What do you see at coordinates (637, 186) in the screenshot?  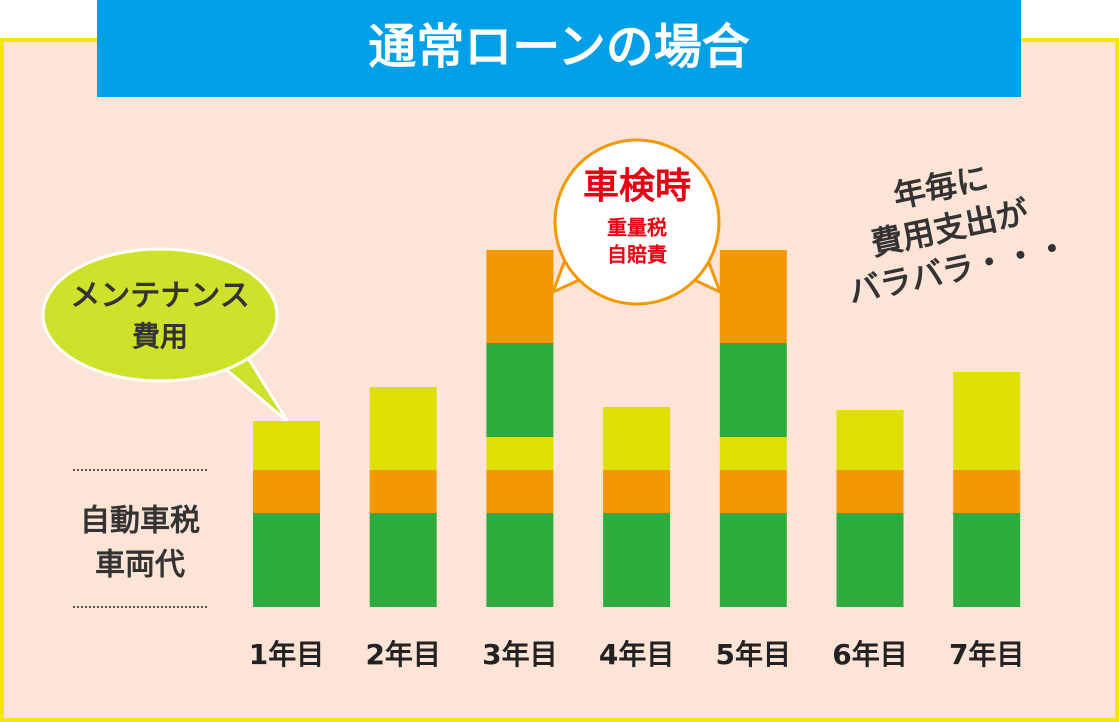 I see `inspection-title: 車検時` at bounding box center [637, 186].